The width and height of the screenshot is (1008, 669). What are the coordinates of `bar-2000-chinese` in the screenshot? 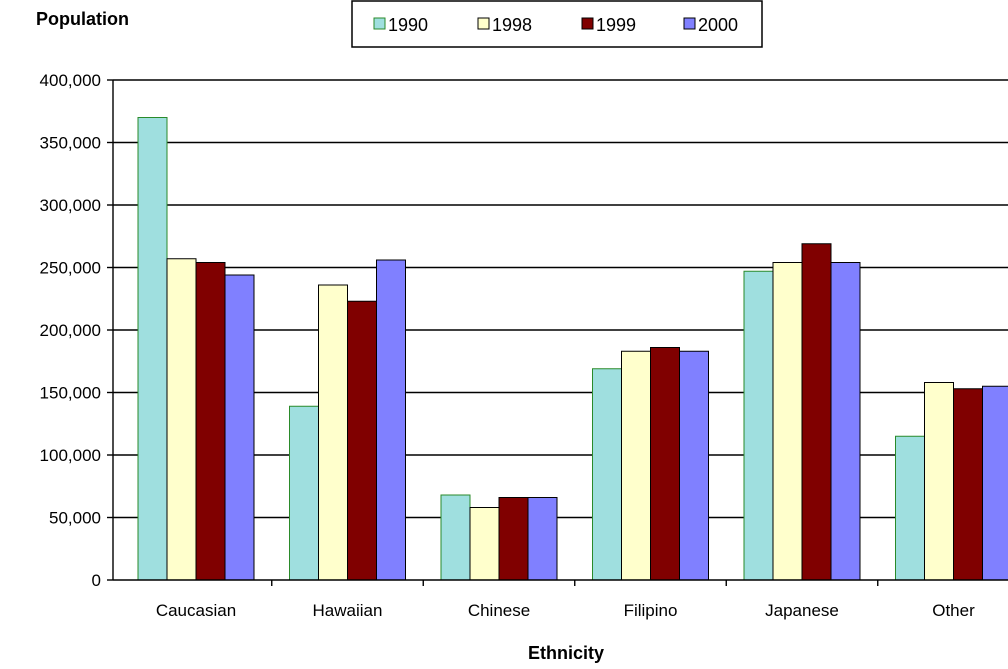 It's located at (542, 539).